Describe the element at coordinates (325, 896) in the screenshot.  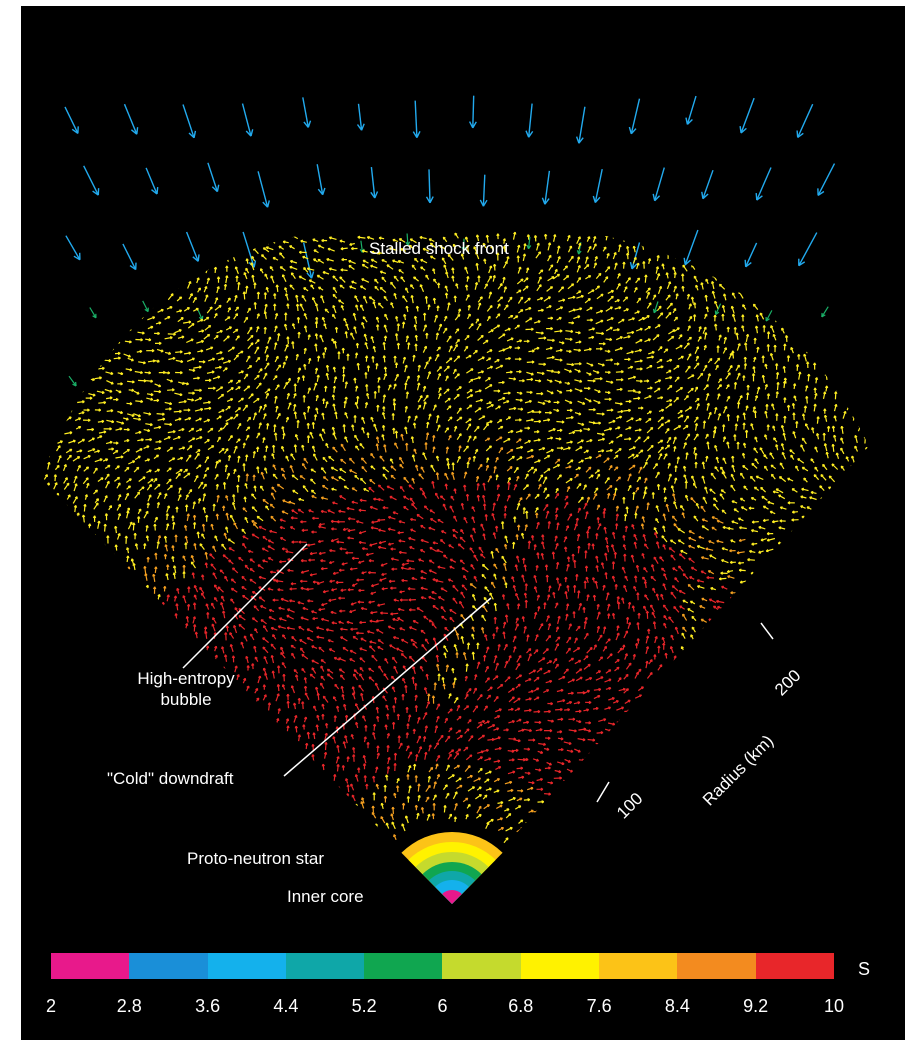
I see `inner-core-label: Inner core` at that location.